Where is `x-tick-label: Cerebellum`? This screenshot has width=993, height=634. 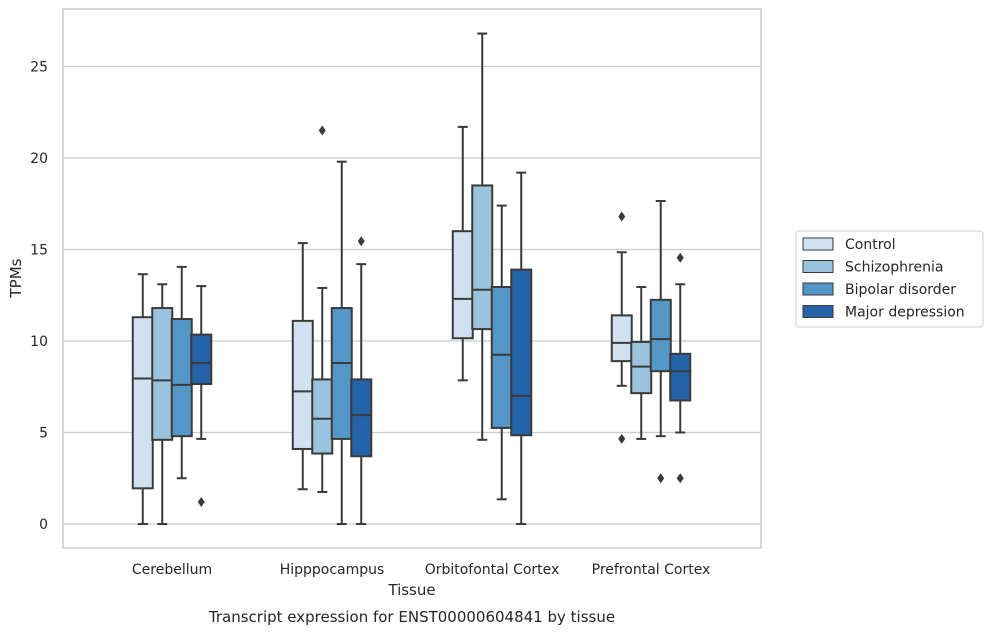 x-tick-label: Cerebellum is located at coordinates (172, 570).